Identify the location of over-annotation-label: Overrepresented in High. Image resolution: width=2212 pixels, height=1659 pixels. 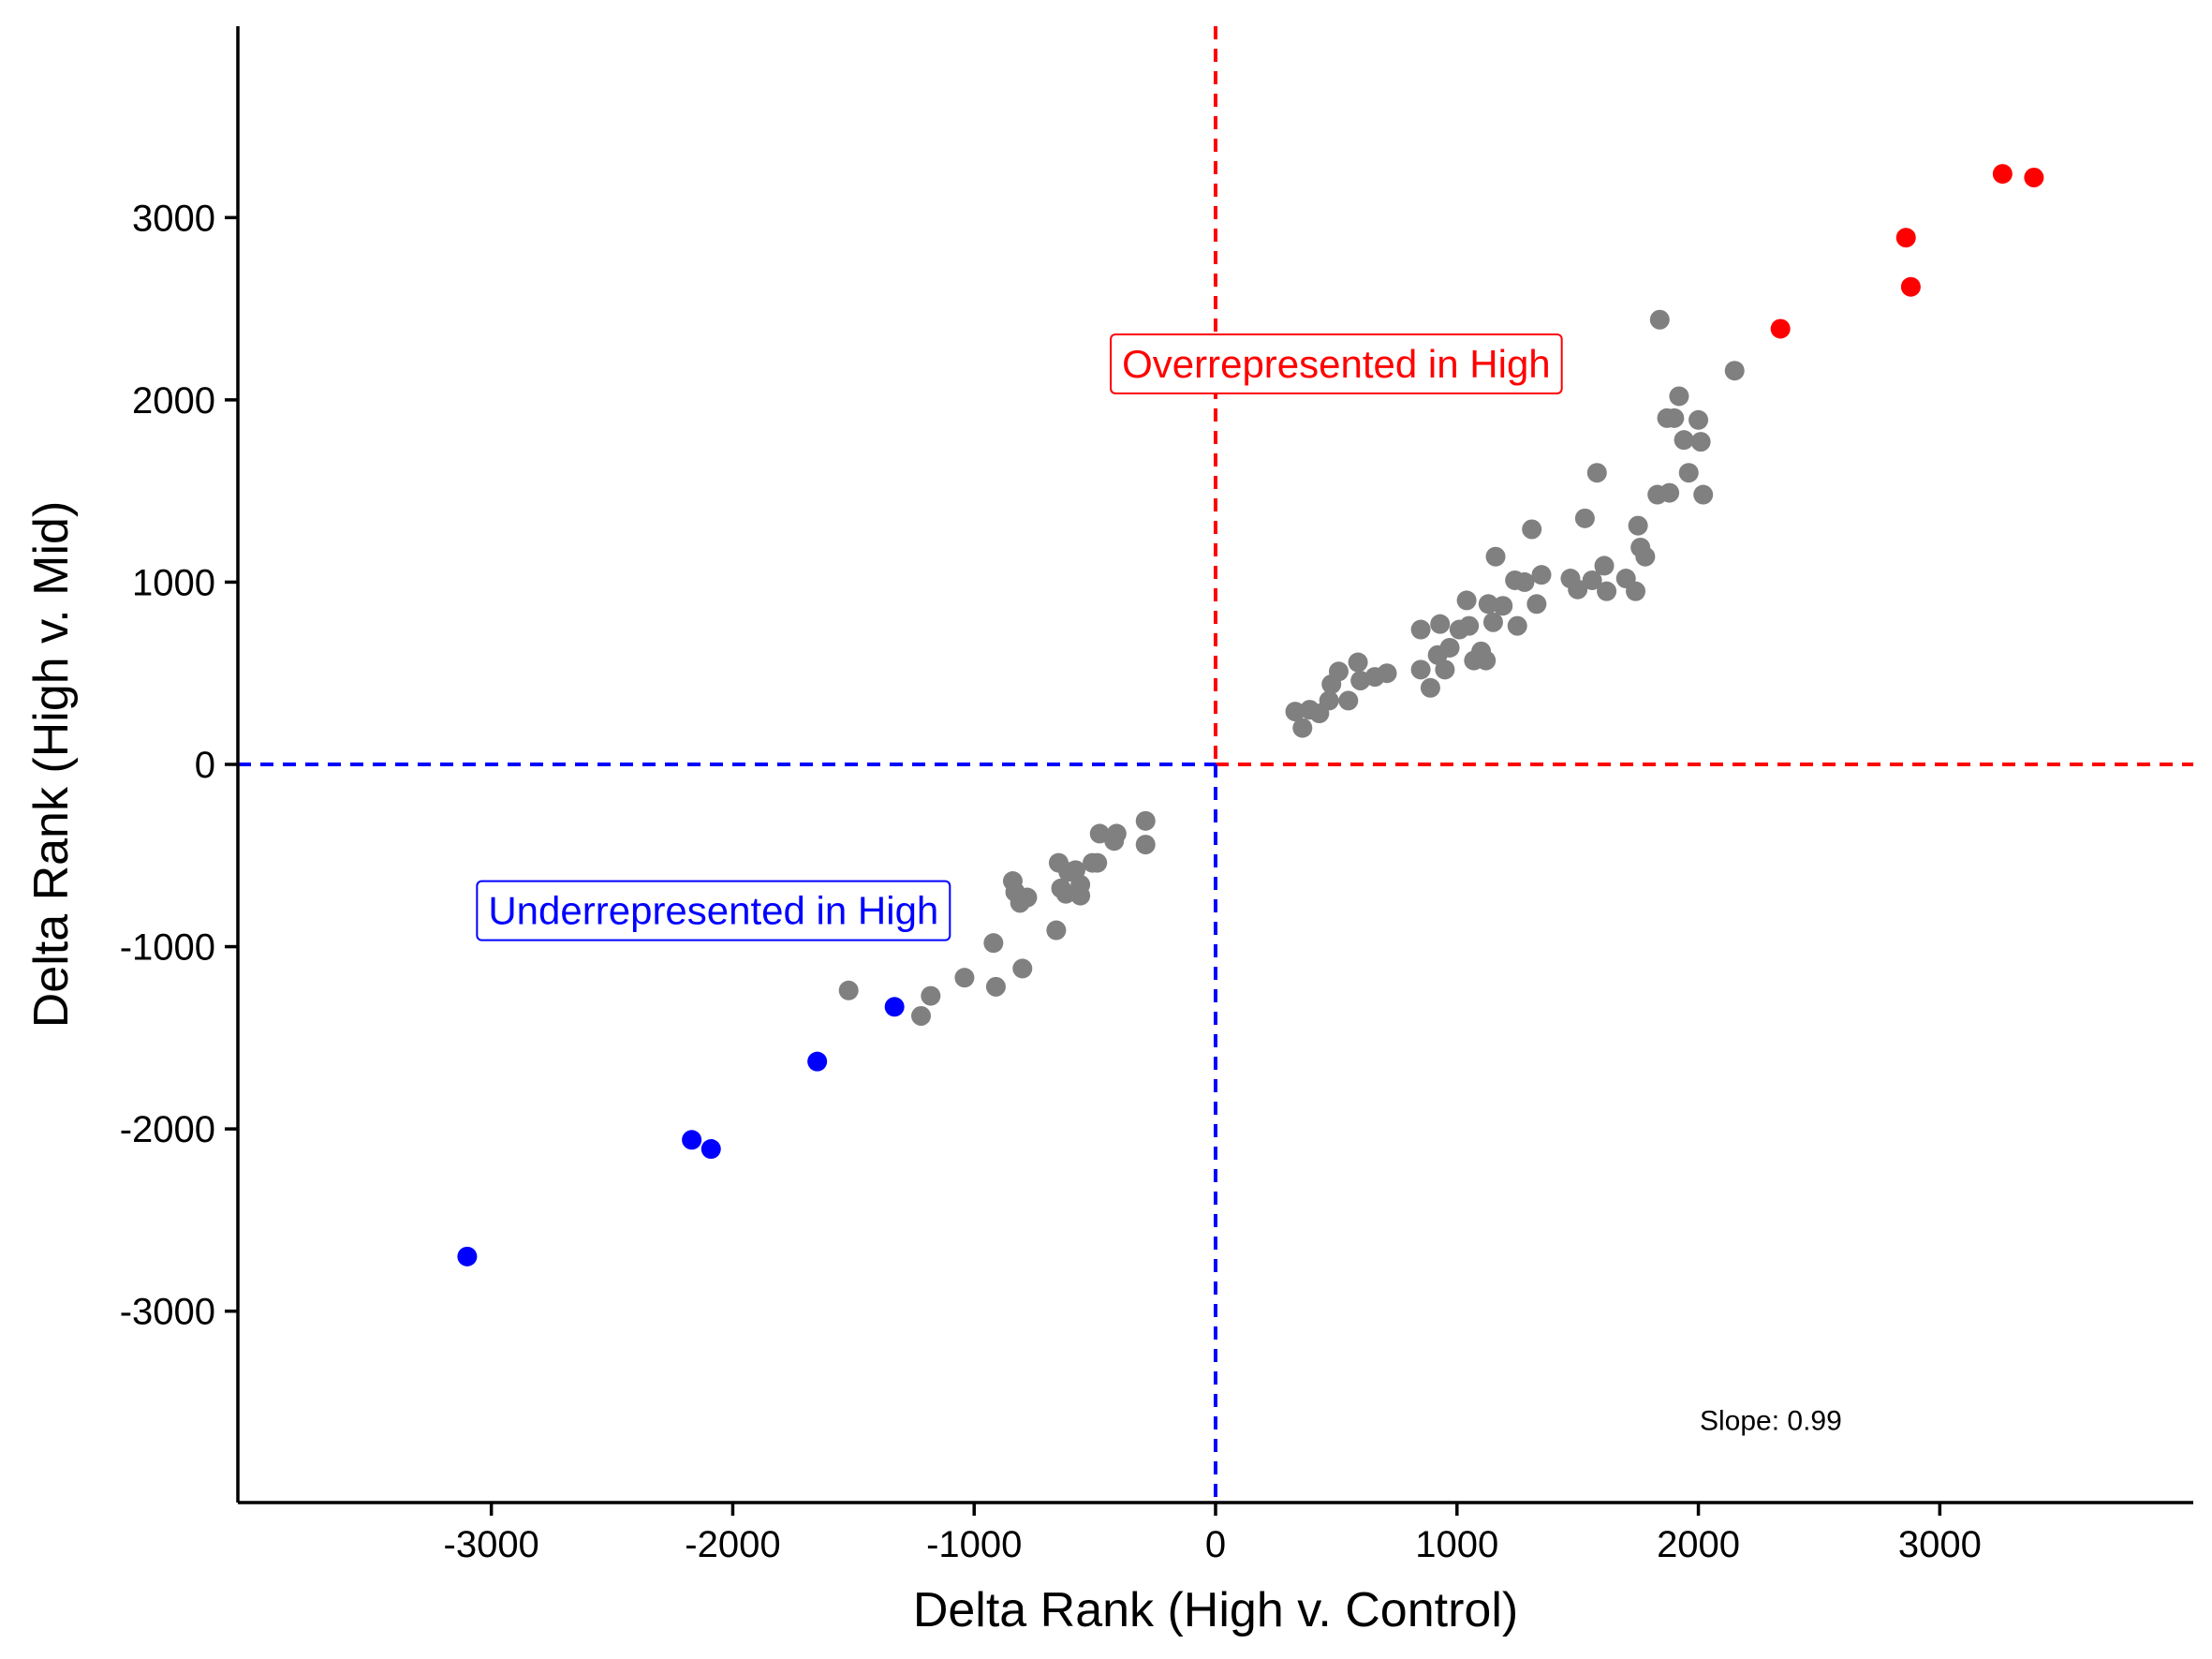
(1337, 364).